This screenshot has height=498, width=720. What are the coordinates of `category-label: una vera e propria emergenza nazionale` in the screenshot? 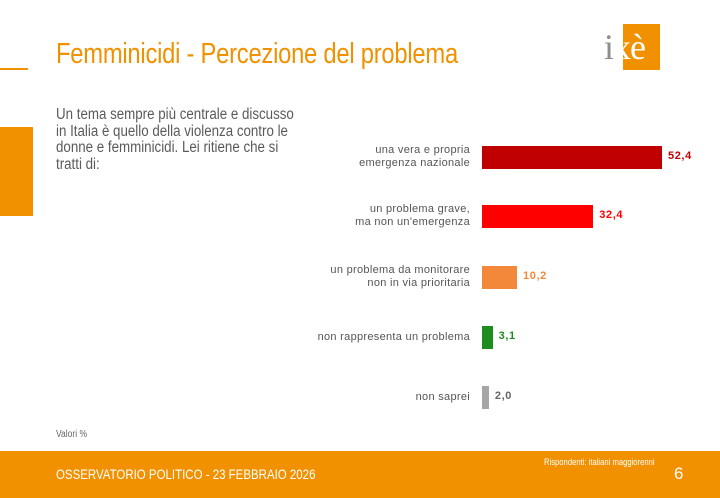 It's located at (414, 156).